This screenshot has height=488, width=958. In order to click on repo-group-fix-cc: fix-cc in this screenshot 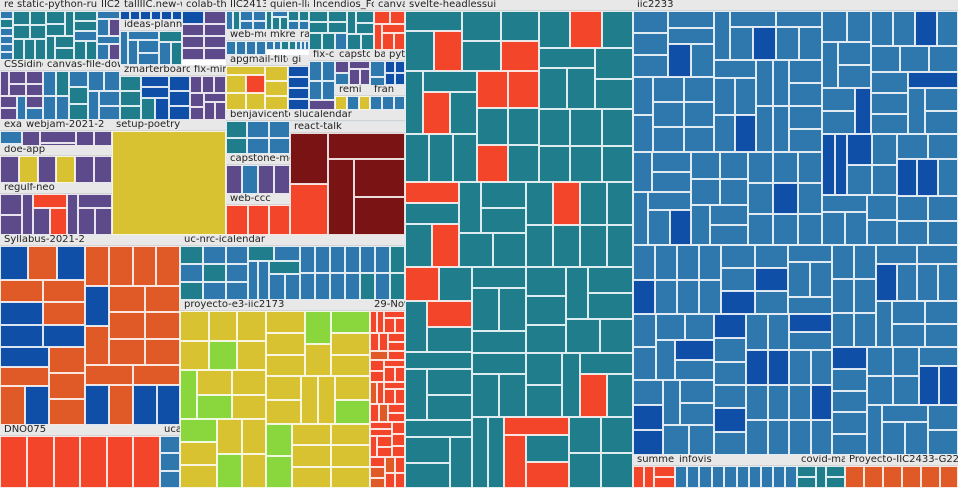, I will do `click(322, 80)`.